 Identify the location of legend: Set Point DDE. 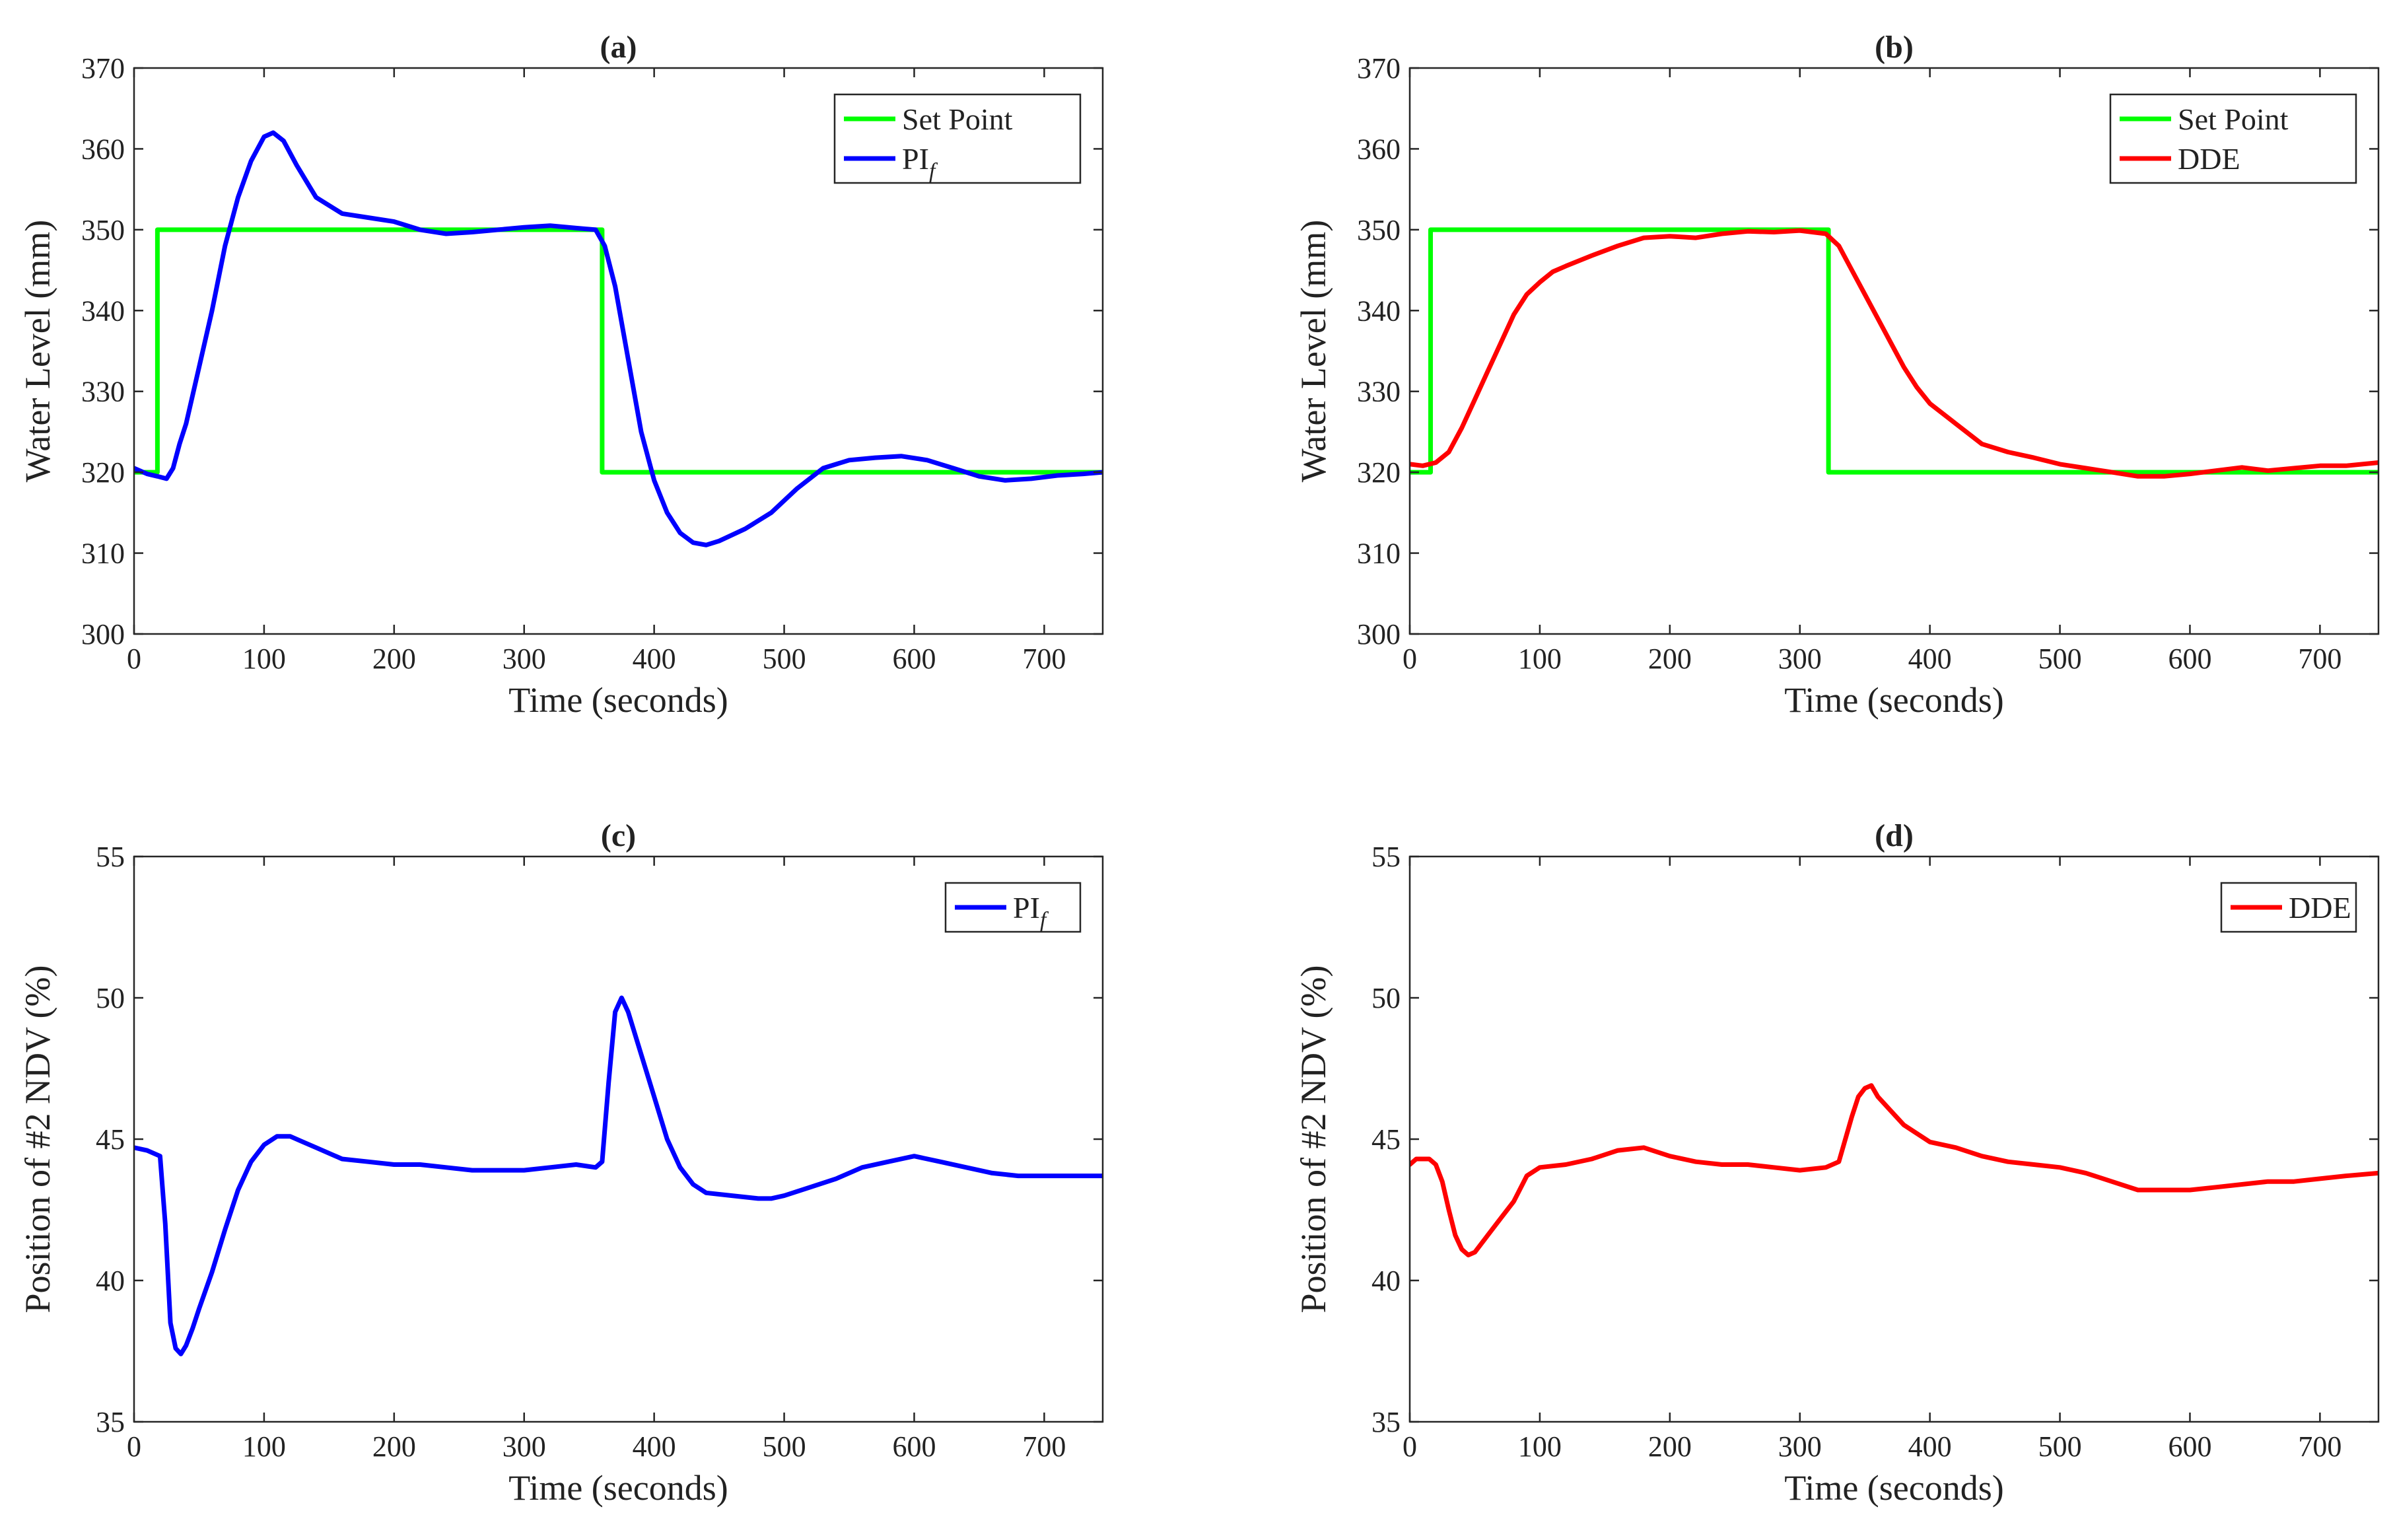
(2233, 138).